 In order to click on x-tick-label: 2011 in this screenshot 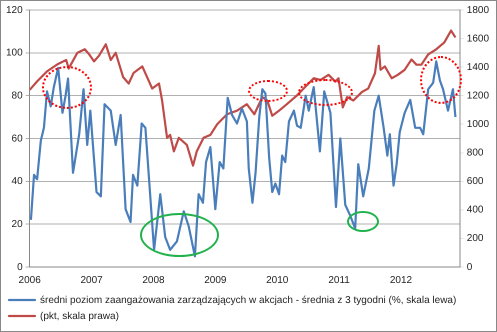, I will do `click(339, 280)`.